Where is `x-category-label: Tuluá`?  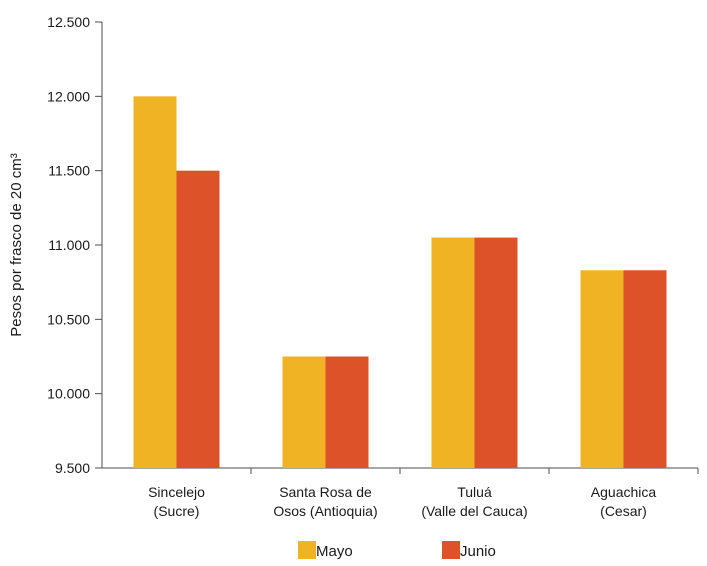
x-category-label: Tuluá is located at coordinates (474, 492).